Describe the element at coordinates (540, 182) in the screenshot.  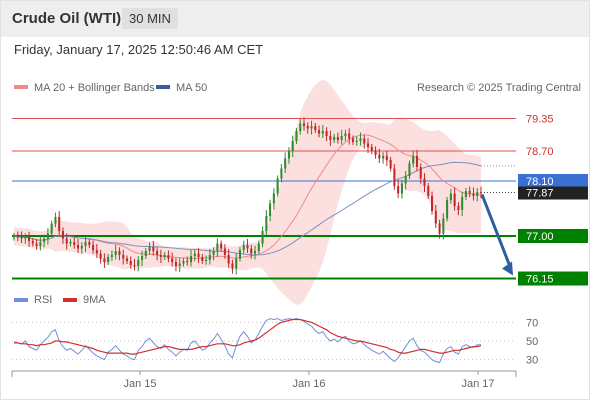
I see `level-label: 78.10` at that location.